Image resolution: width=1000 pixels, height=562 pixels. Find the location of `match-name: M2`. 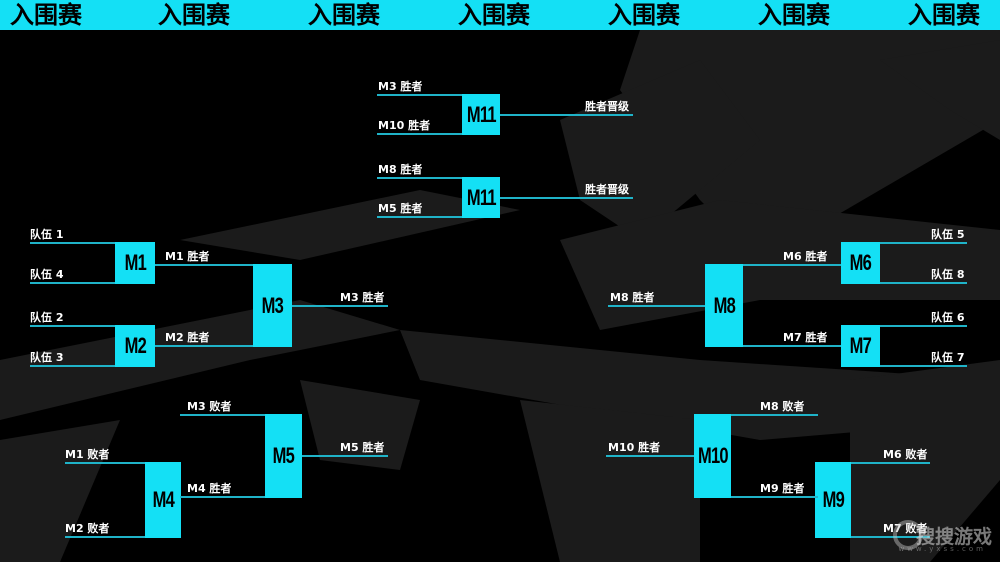

match-name: M2 is located at coordinates (135, 345).